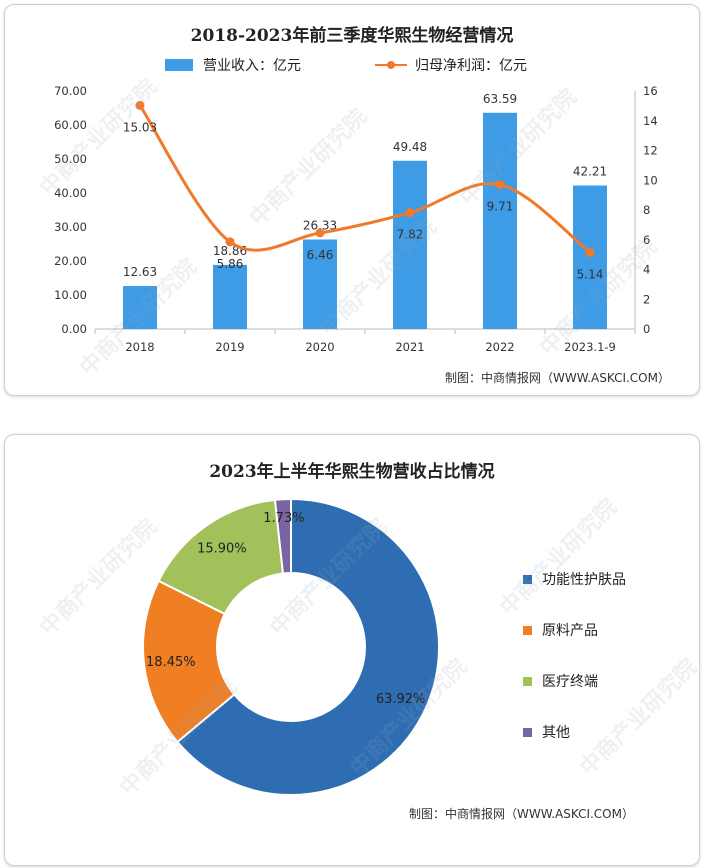 This screenshot has height=868, width=706. Describe the element at coordinates (650, 151) in the screenshot. I see `y-right-tick-label: 12` at that location.